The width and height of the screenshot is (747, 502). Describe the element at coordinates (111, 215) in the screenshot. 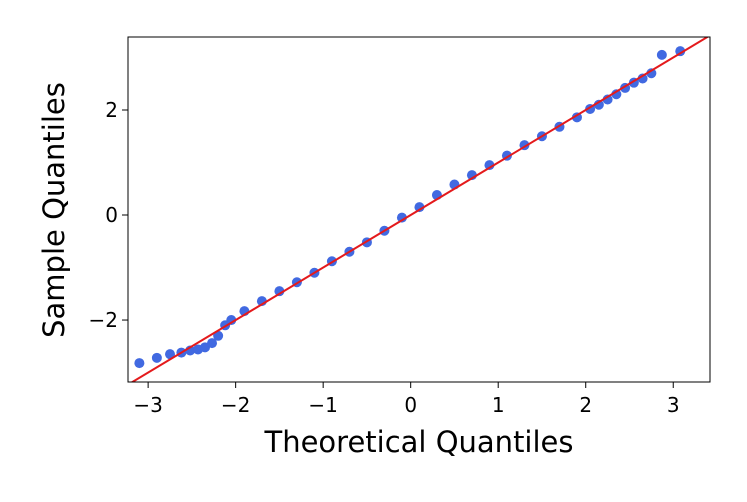

I see `y-tick-label: 0` at that location.